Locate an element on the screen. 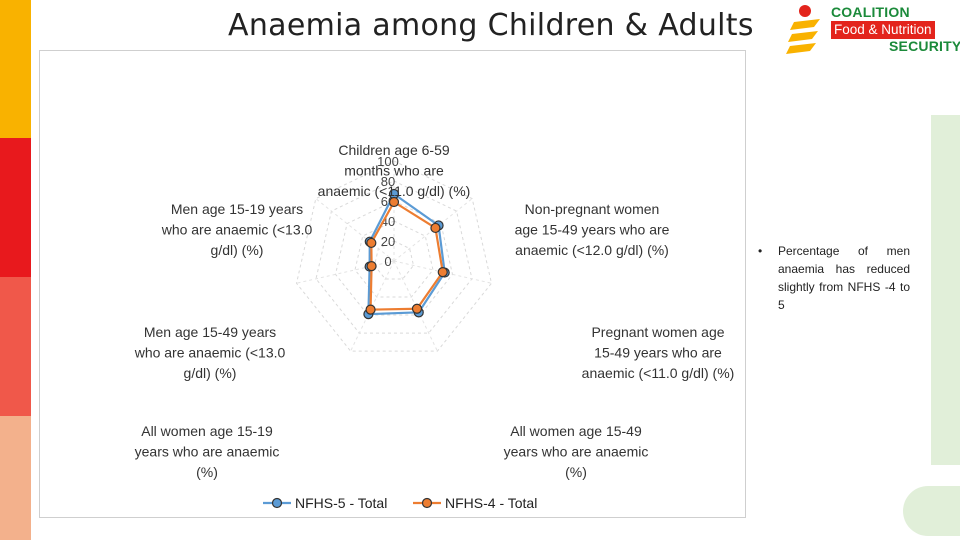 This screenshot has height=540, width=960. legend-label: NFHS-4 - Total is located at coordinates (491, 503).